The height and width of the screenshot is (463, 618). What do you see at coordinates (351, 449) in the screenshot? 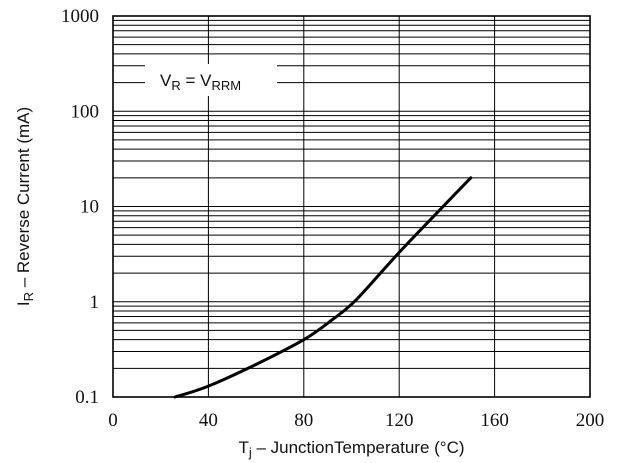
I see `x-axis-label: Tj – JunctionTemperature (°C)` at bounding box center [351, 449].